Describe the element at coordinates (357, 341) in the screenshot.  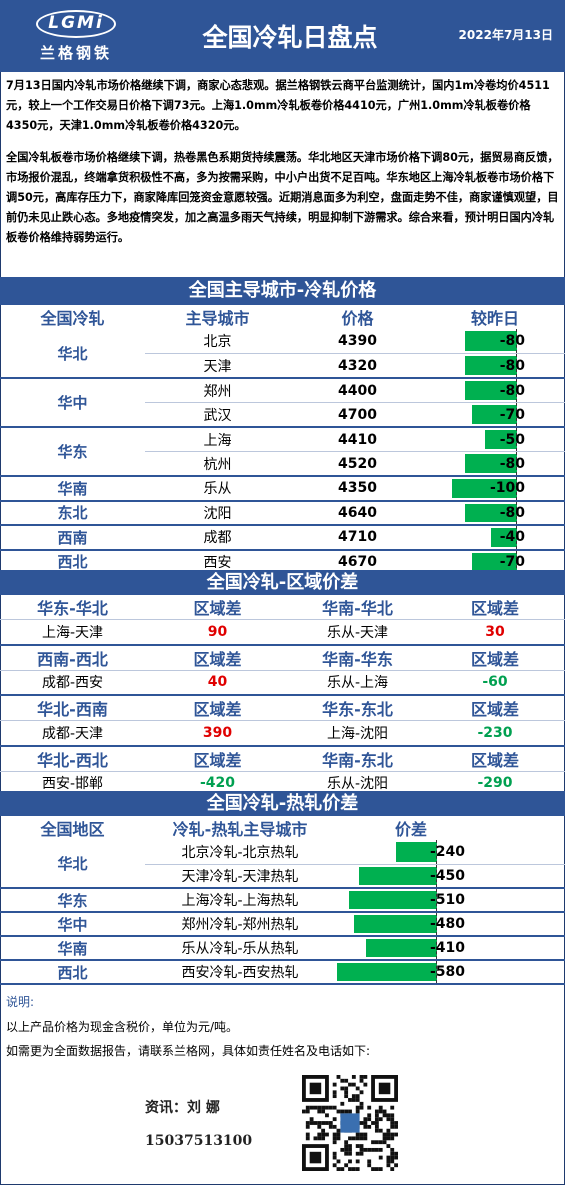
I see `city-price: 4390` at that location.